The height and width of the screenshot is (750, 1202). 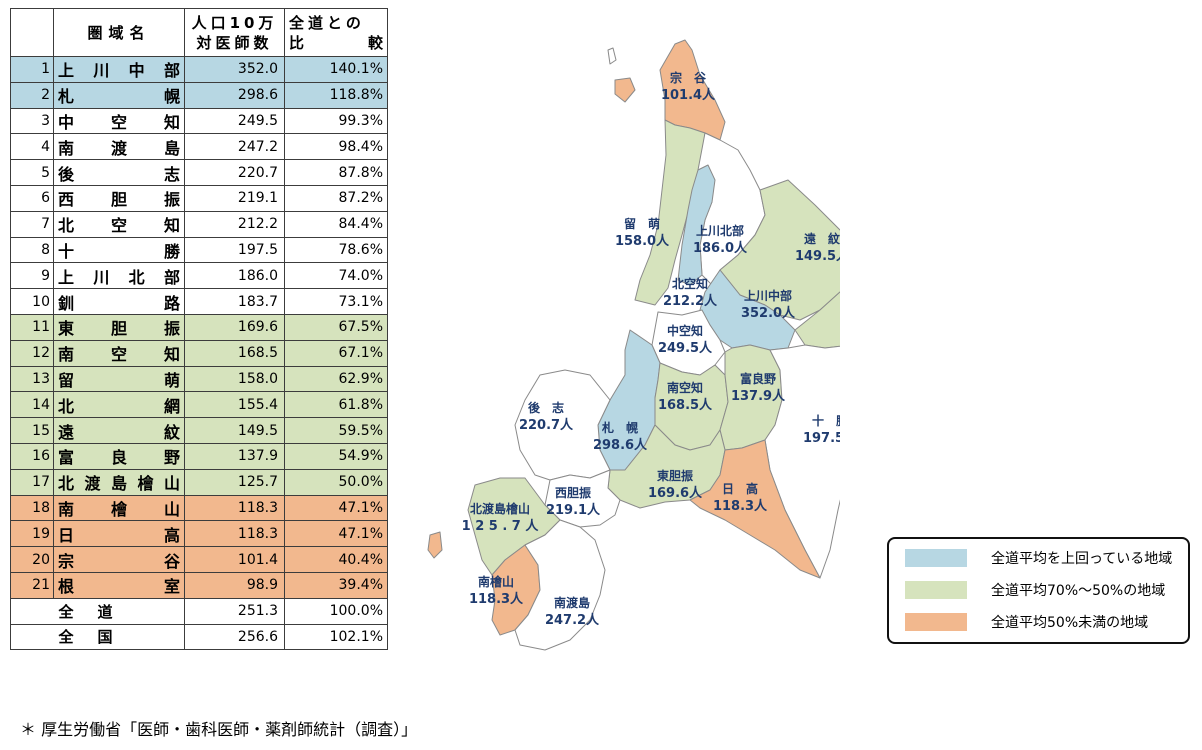 I want to click on region-rebun-island, so click(x=612, y=56).